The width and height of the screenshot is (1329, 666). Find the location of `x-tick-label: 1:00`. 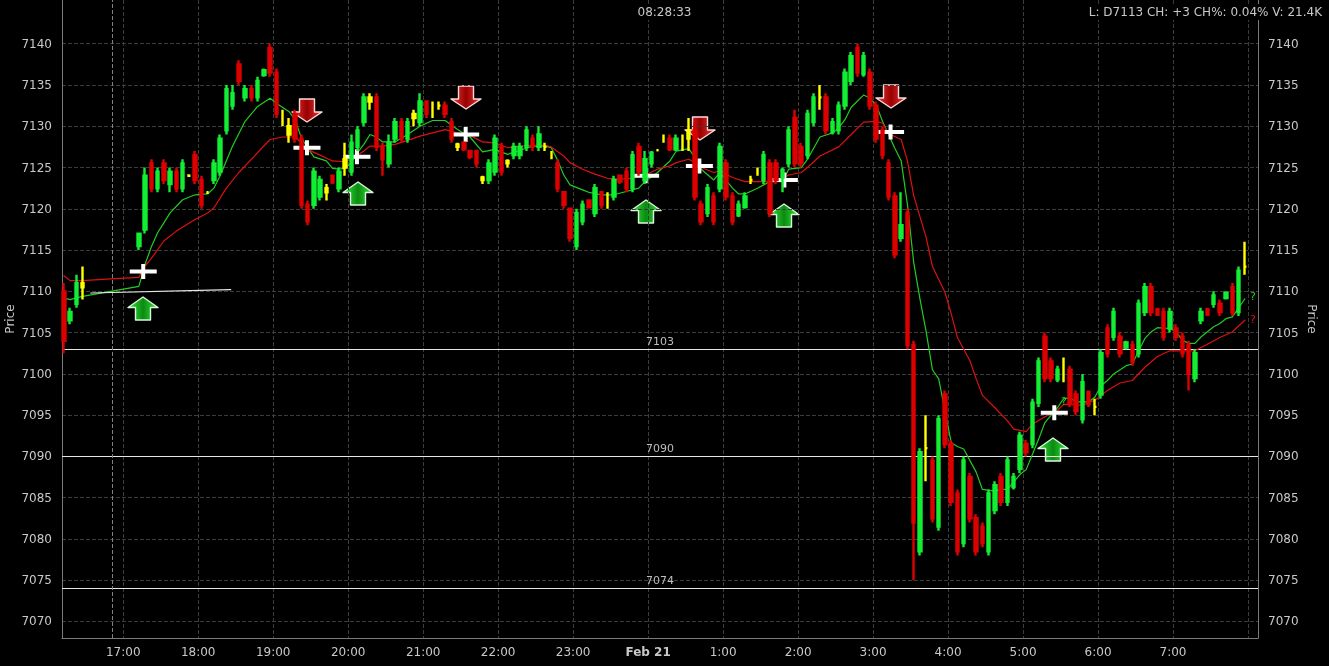

x-tick-label: 1:00 is located at coordinates (723, 652).